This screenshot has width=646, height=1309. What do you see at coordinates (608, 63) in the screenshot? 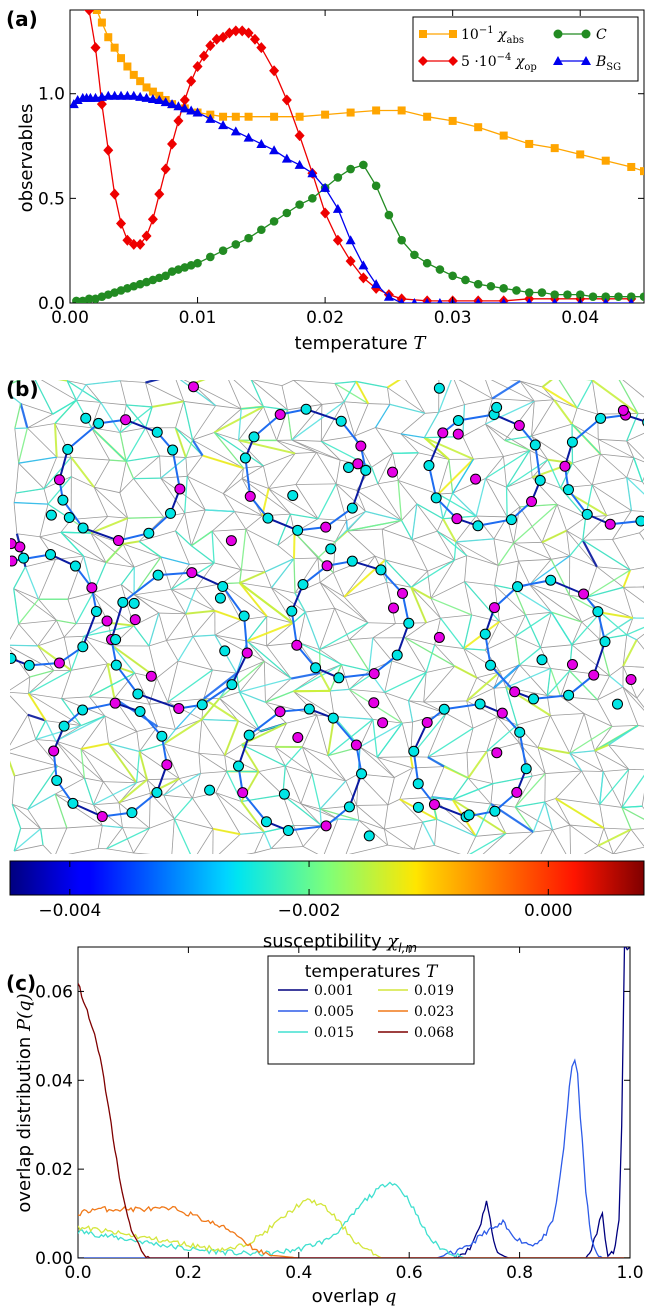
I see `legend-bsg: BSG` at bounding box center [608, 63].